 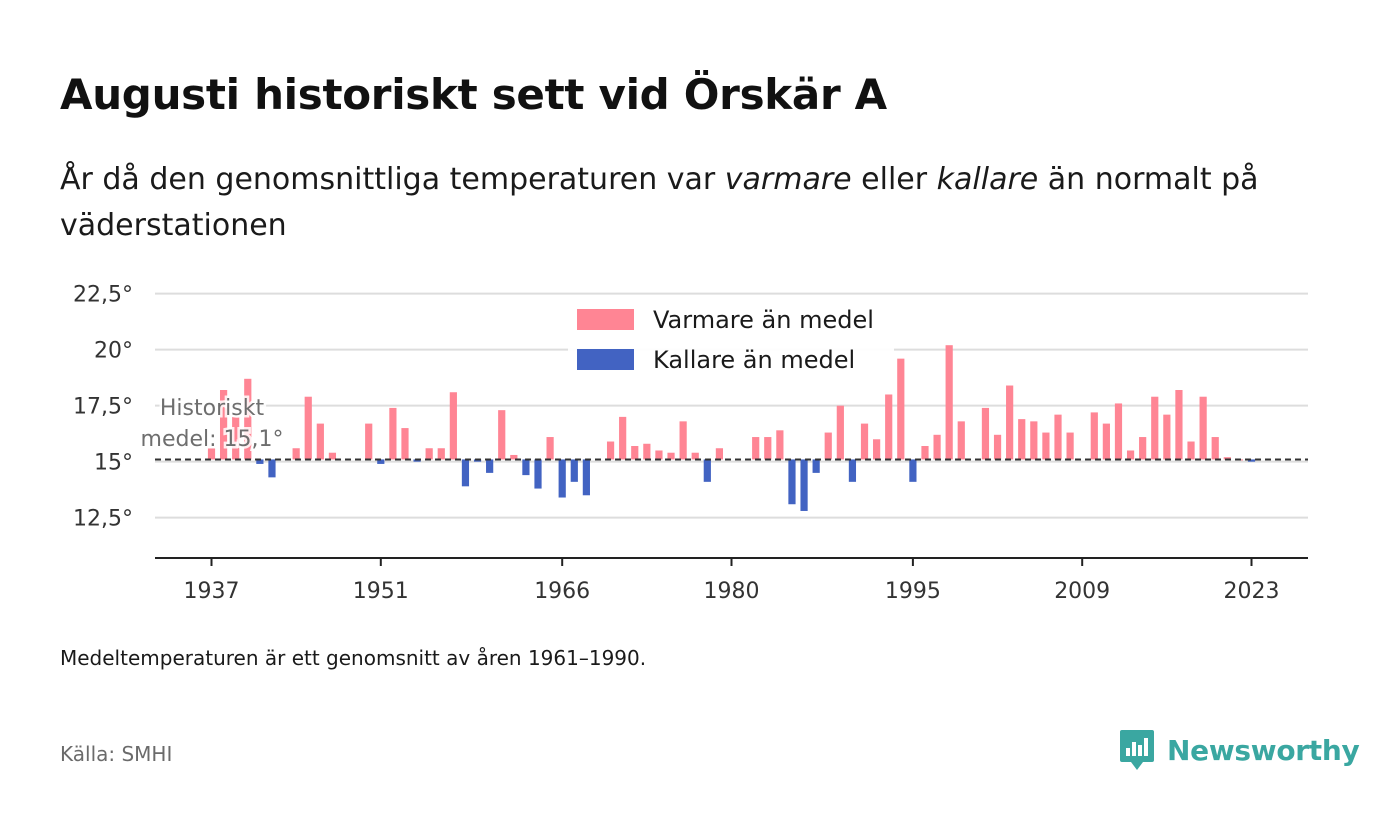 I want to click on y-tick-label: 17,5°, so click(x=103, y=407).